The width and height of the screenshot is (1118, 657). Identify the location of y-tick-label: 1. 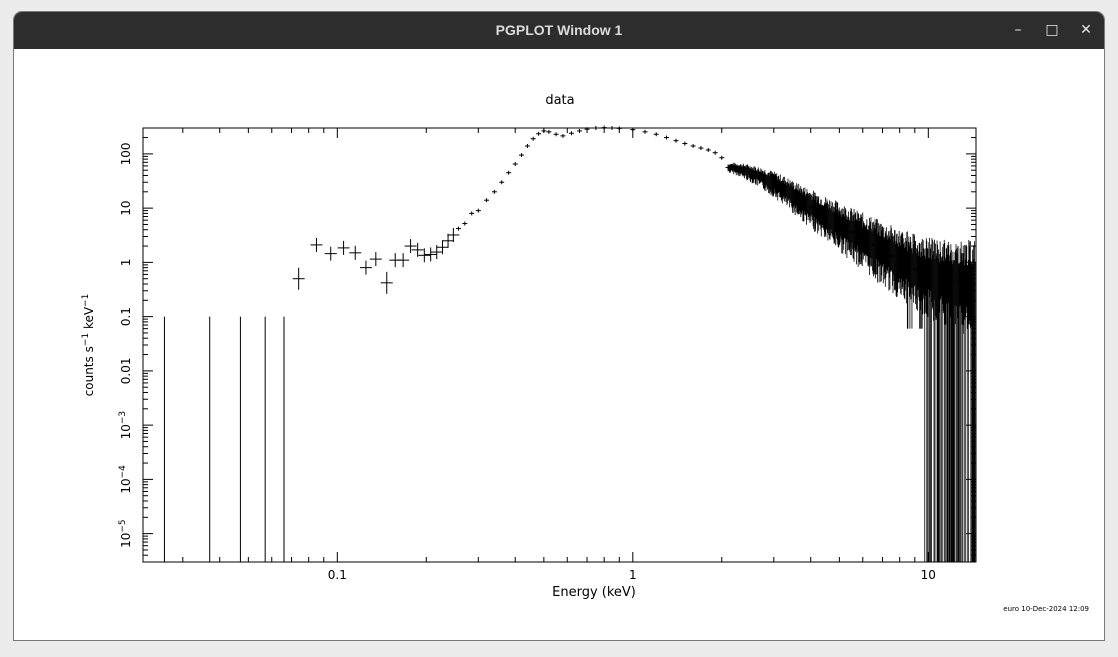
(126, 263).